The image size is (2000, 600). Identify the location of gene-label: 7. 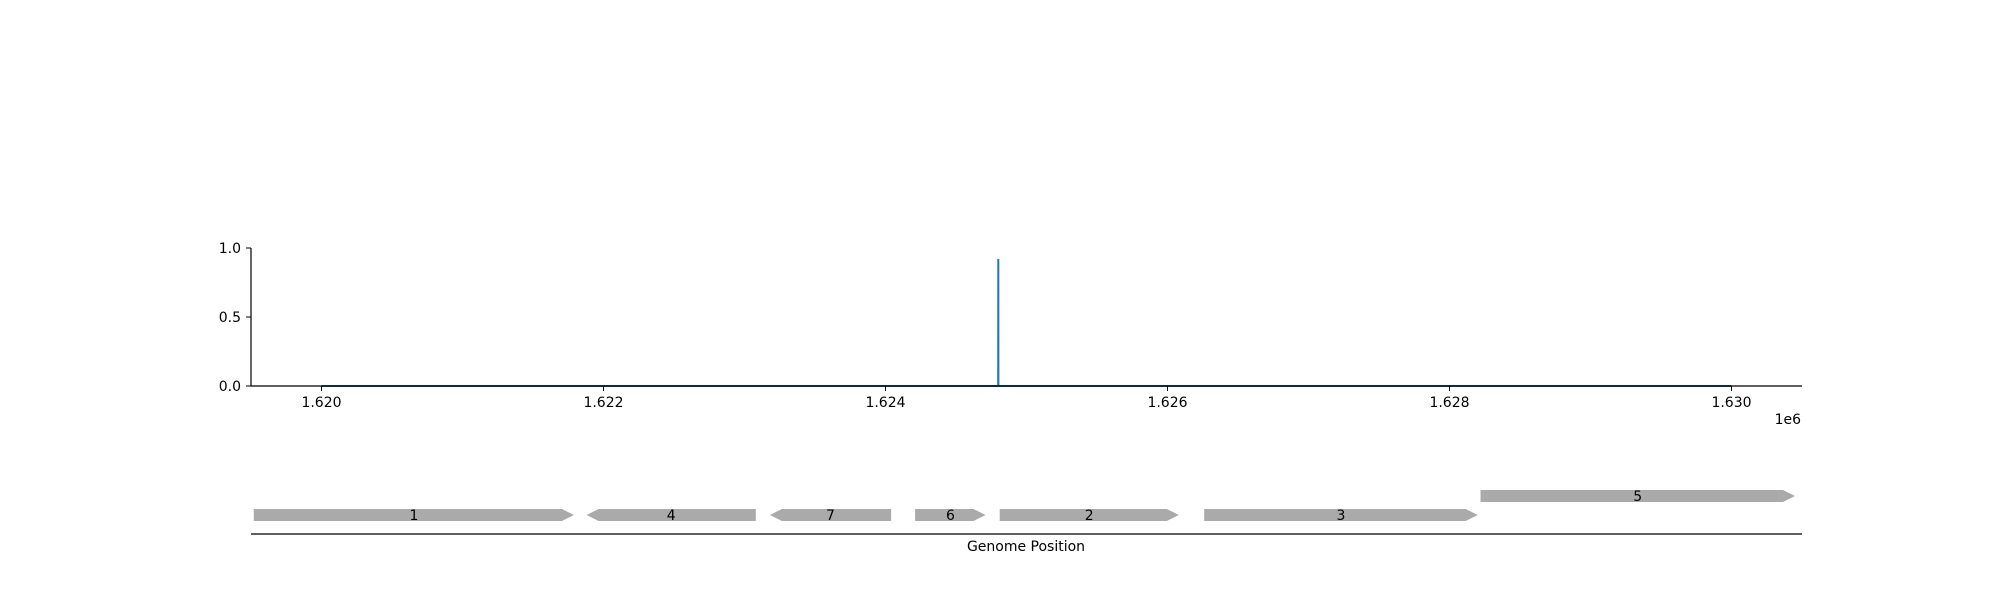
(830, 516).